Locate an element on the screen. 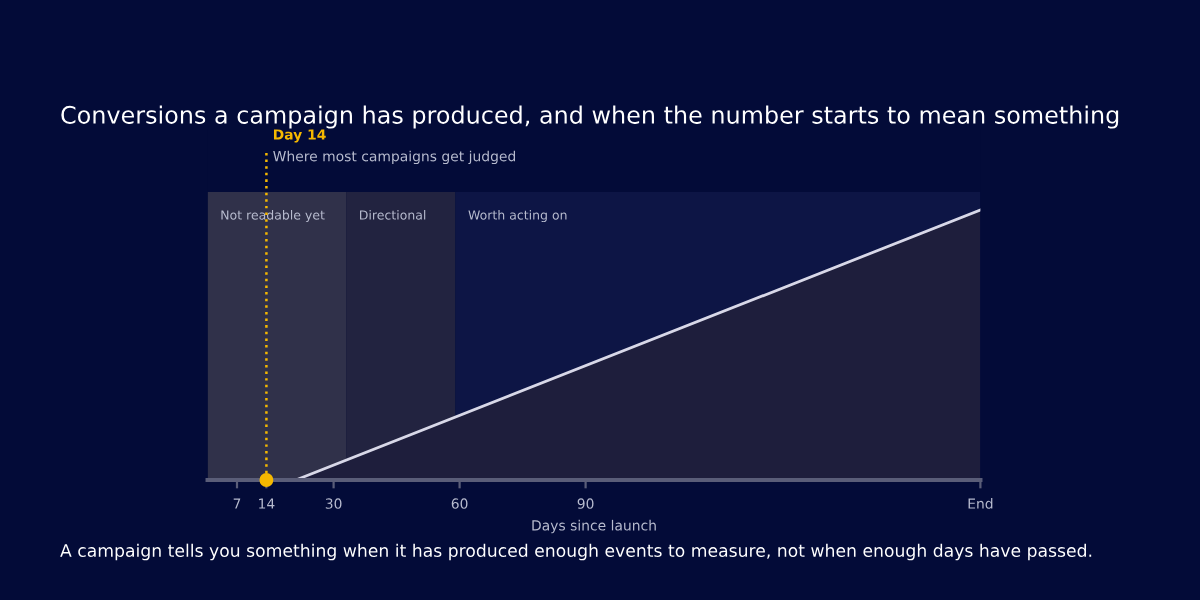 This screenshot has height=600, width=1200. text: A campaign tells you something when it has produced enough events to measure, not when enough days have passed. is located at coordinates (576, 552).